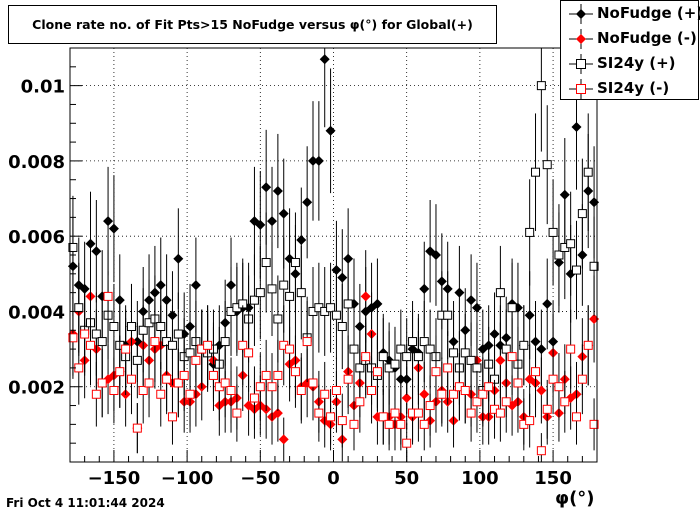 Image resolution: width=700 pixels, height=514 pixels. I want to click on x-tick-label: 0, so click(333, 478).